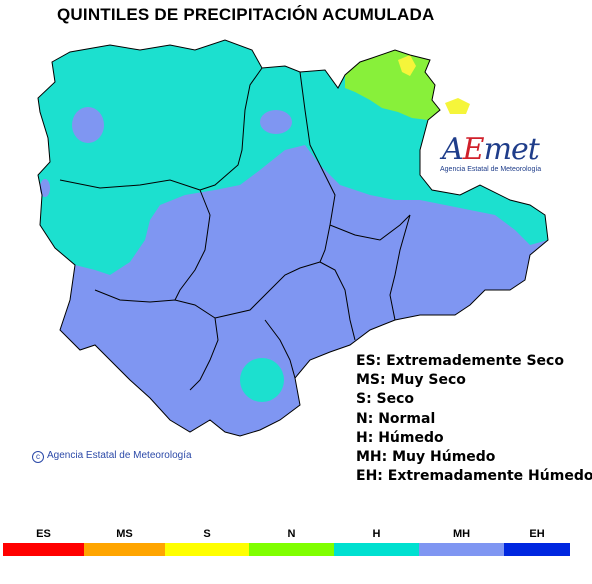  I want to click on logo-sub-text: Agencia Estatal de Meteorología, so click(491, 169).